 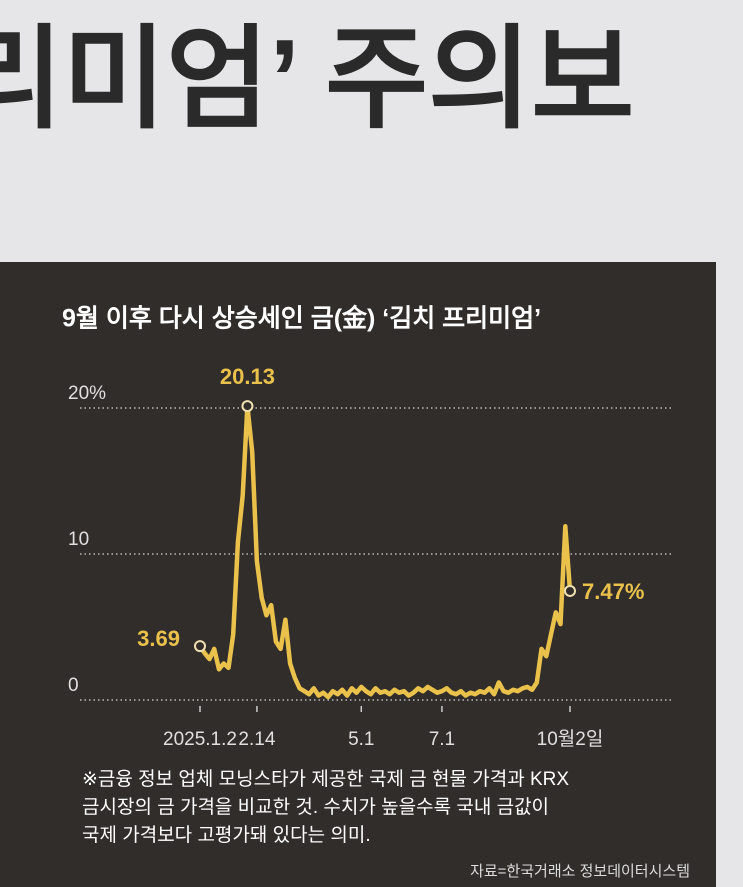 I want to click on note-line: 국제 가격보다 고평가돼 있다는 의미., so click(x=226, y=835).